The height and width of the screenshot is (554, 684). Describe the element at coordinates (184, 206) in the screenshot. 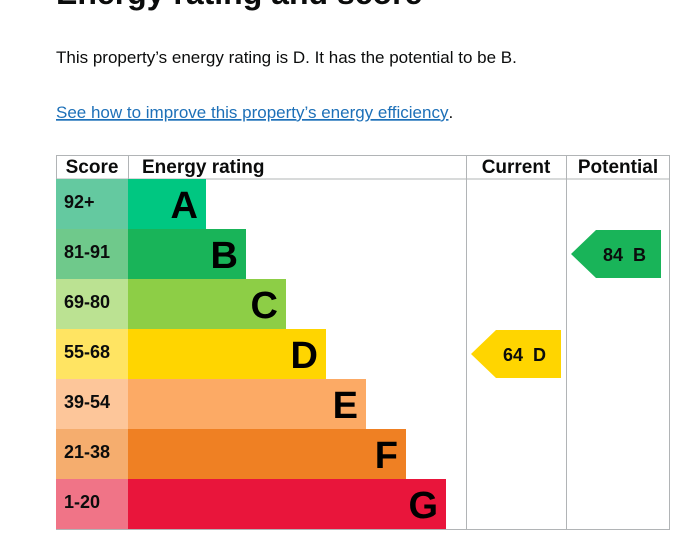

I see `band-letter: A` at that location.